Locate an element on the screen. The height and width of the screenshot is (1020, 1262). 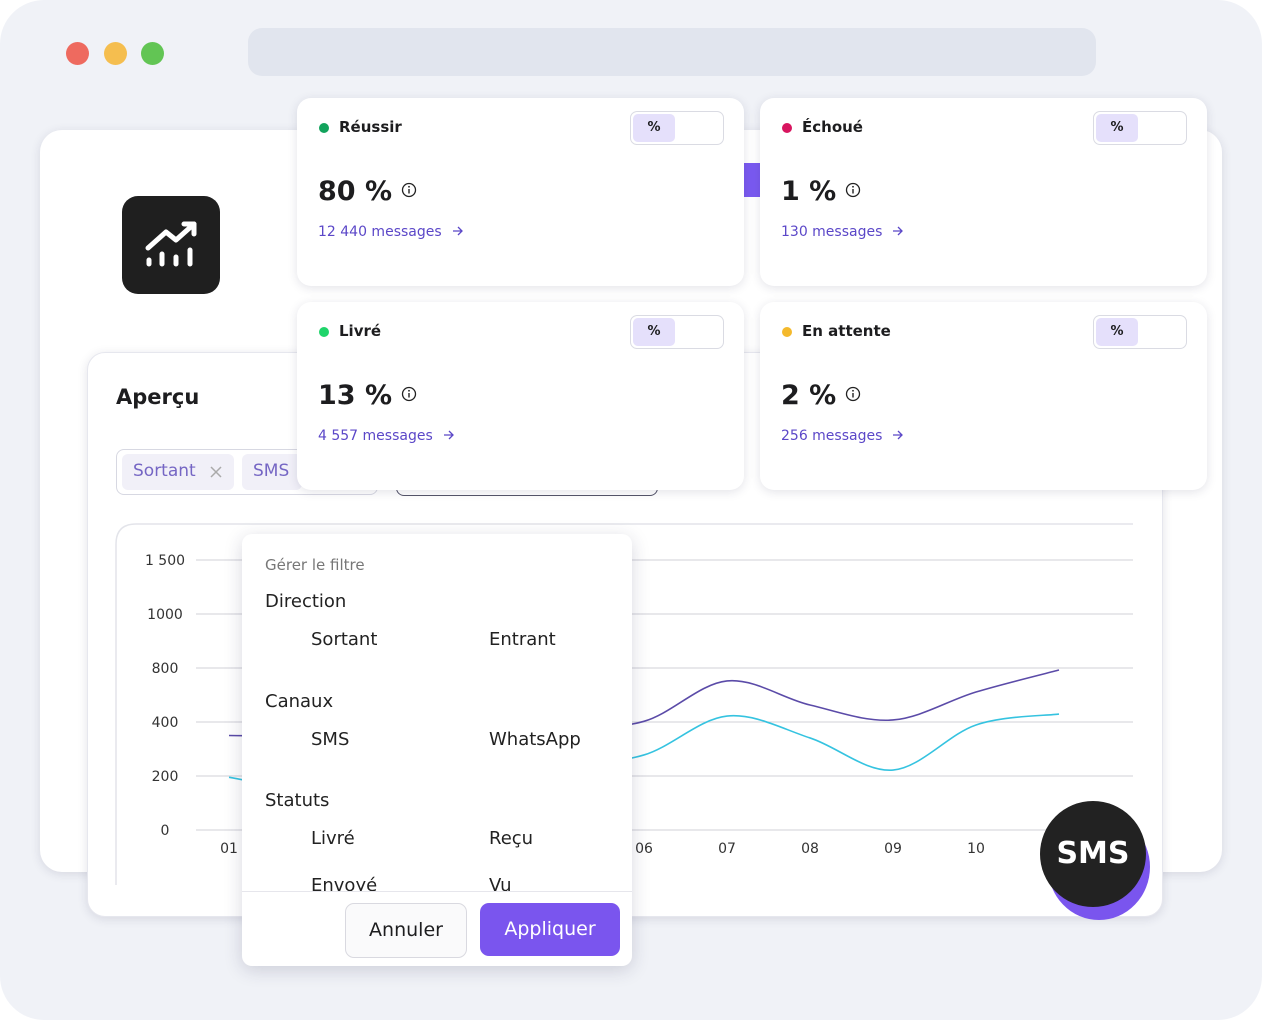
x-tick-label: 09 is located at coordinates (893, 849).